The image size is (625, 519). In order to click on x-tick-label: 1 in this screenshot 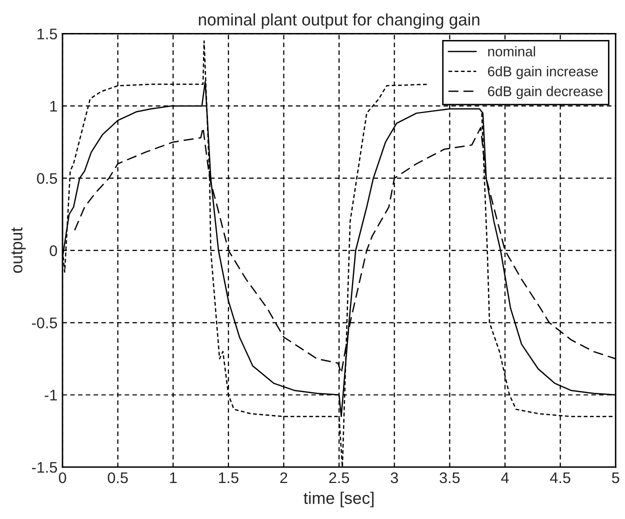, I will do `click(173, 478)`.